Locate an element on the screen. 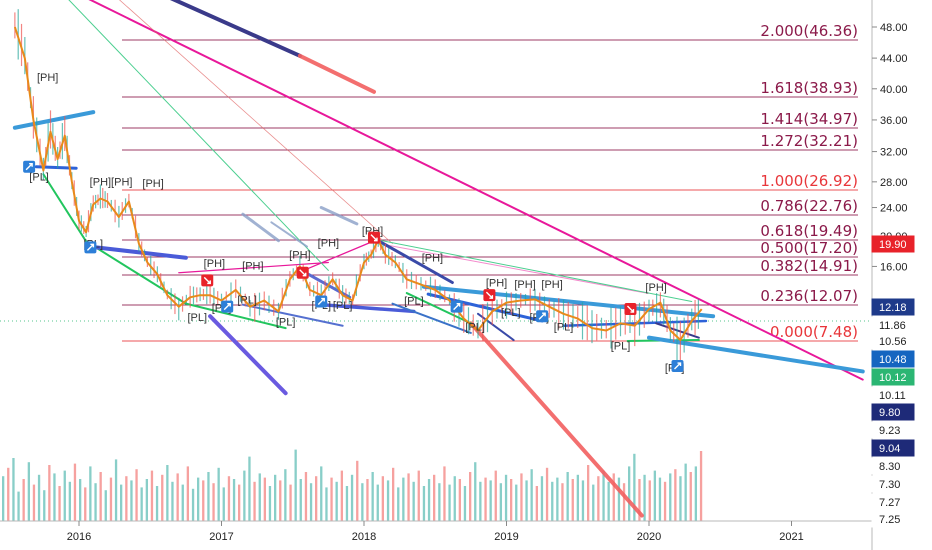 The image size is (932, 550). price-scale-value: 12.18 is located at coordinates (893, 308).